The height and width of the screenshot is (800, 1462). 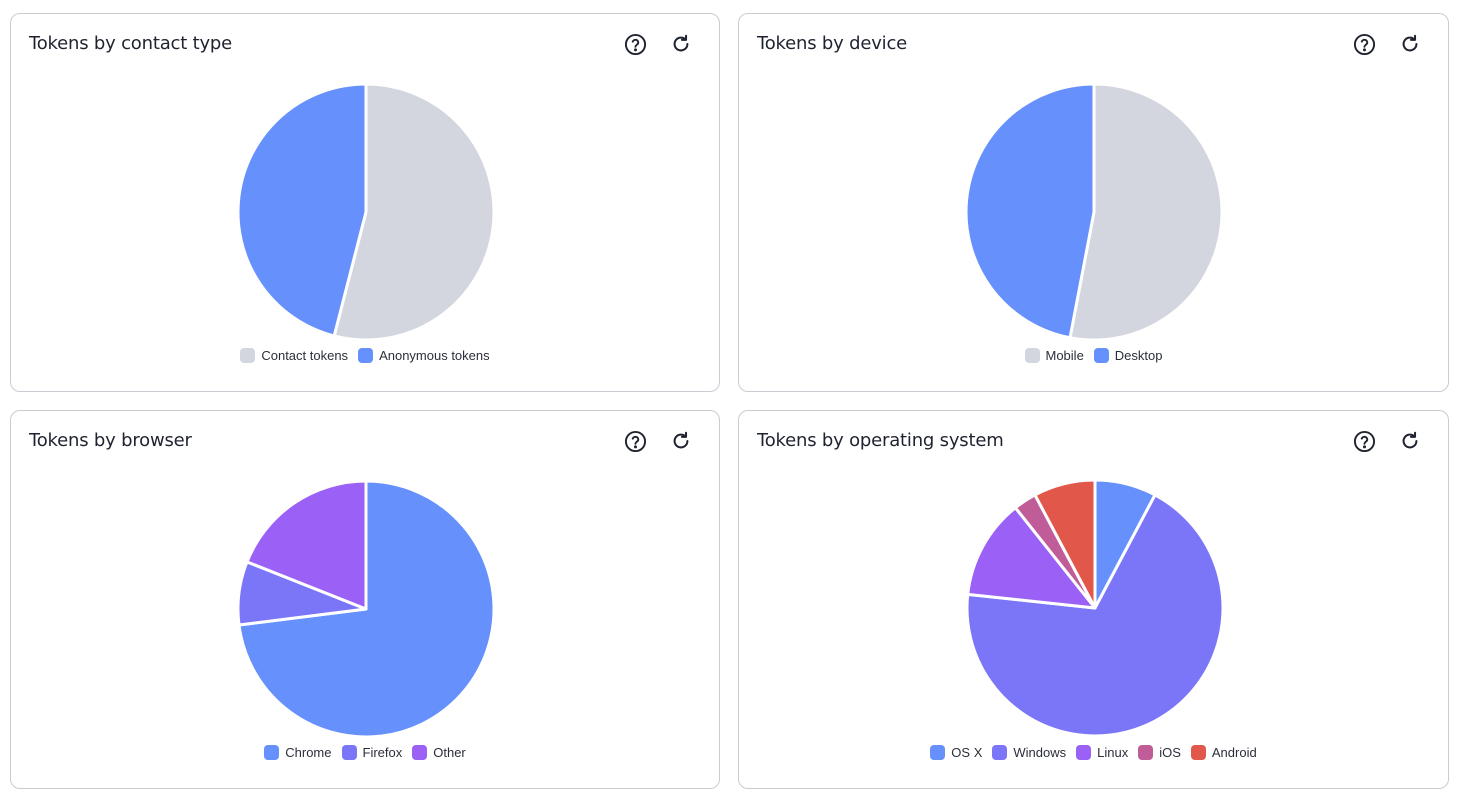 What do you see at coordinates (1234, 752) in the screenshot?
I see `legend-label: Android` at bounding box center [1234, 752].